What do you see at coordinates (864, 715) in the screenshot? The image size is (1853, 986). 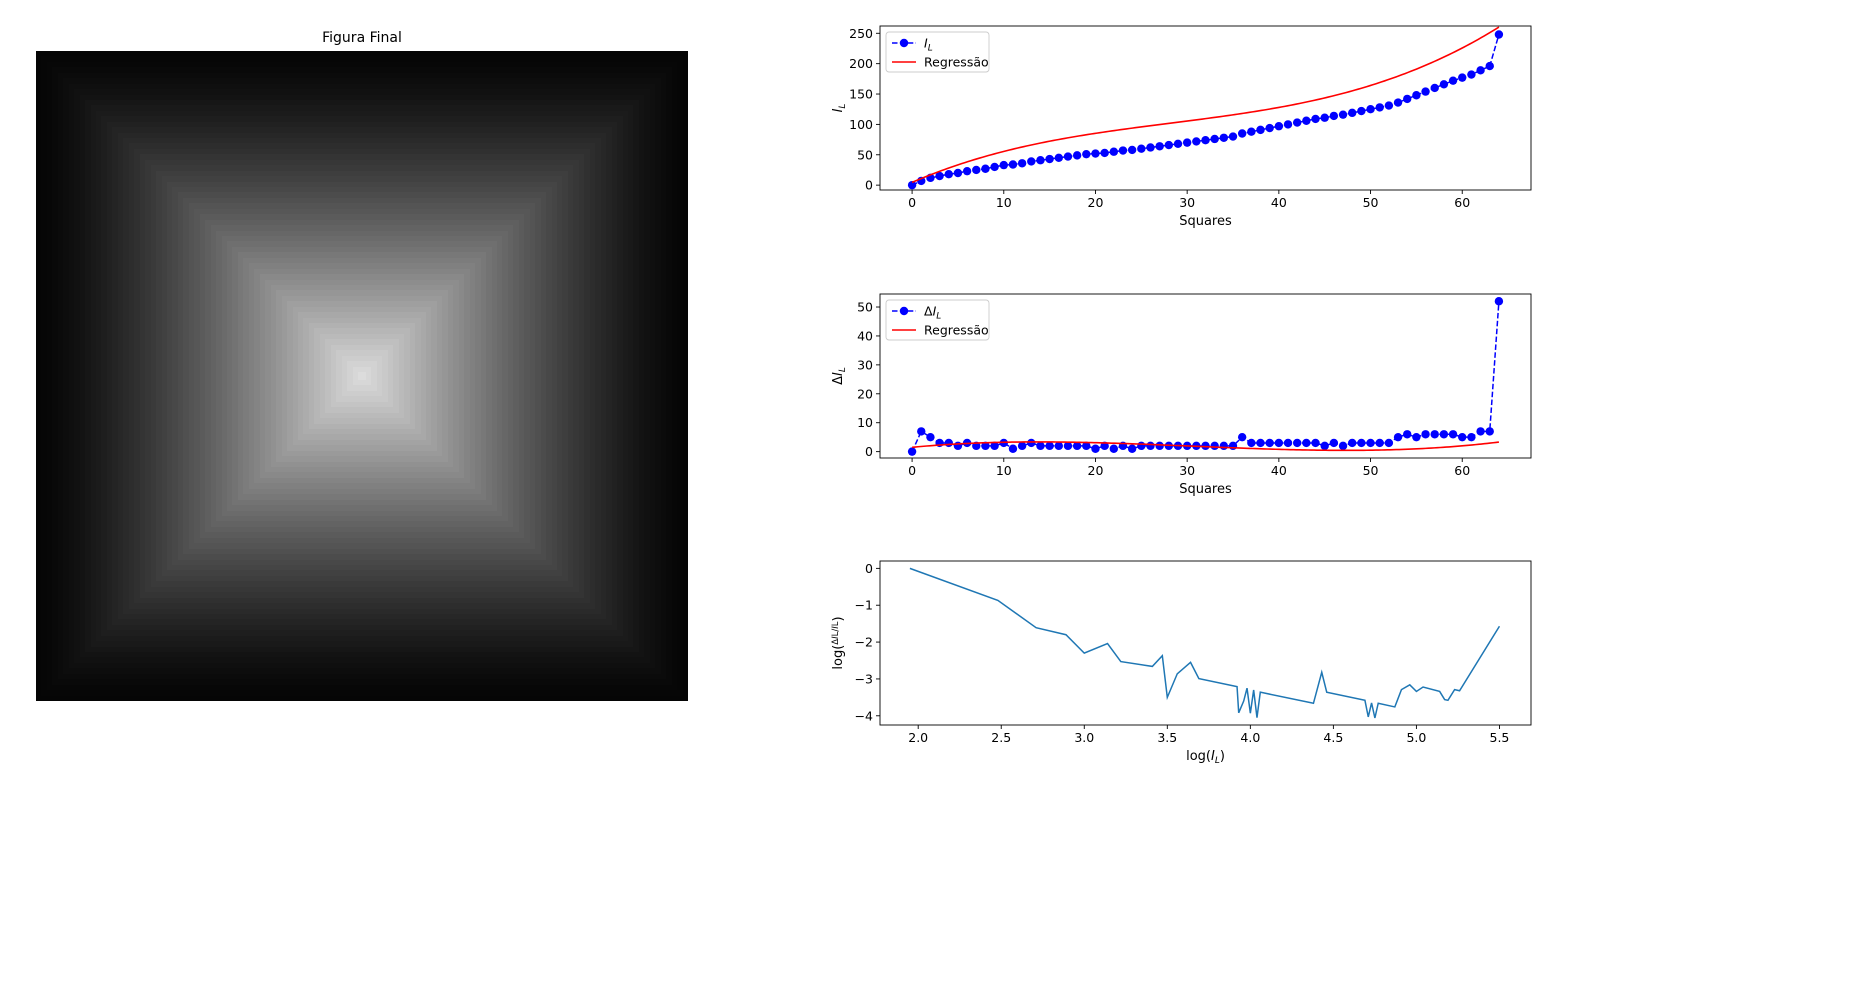 I see `y-tick-label: −4` at bounding box center [864, 715].